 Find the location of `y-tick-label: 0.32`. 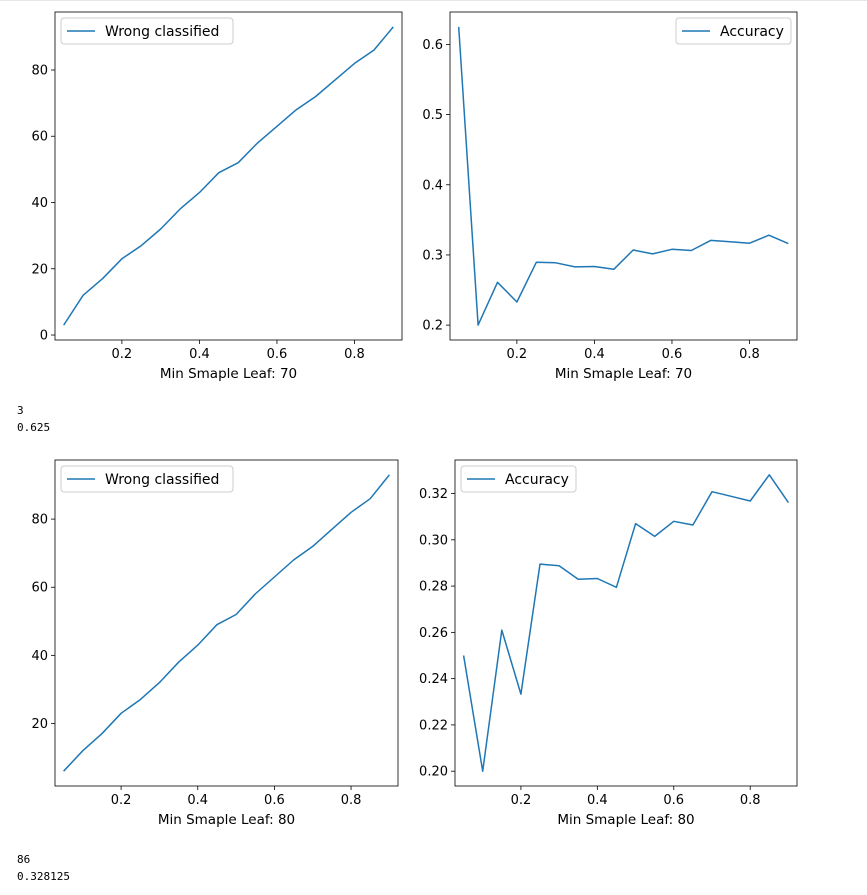

y-tick-label: 0.32 is located at coordinates (433, 494).